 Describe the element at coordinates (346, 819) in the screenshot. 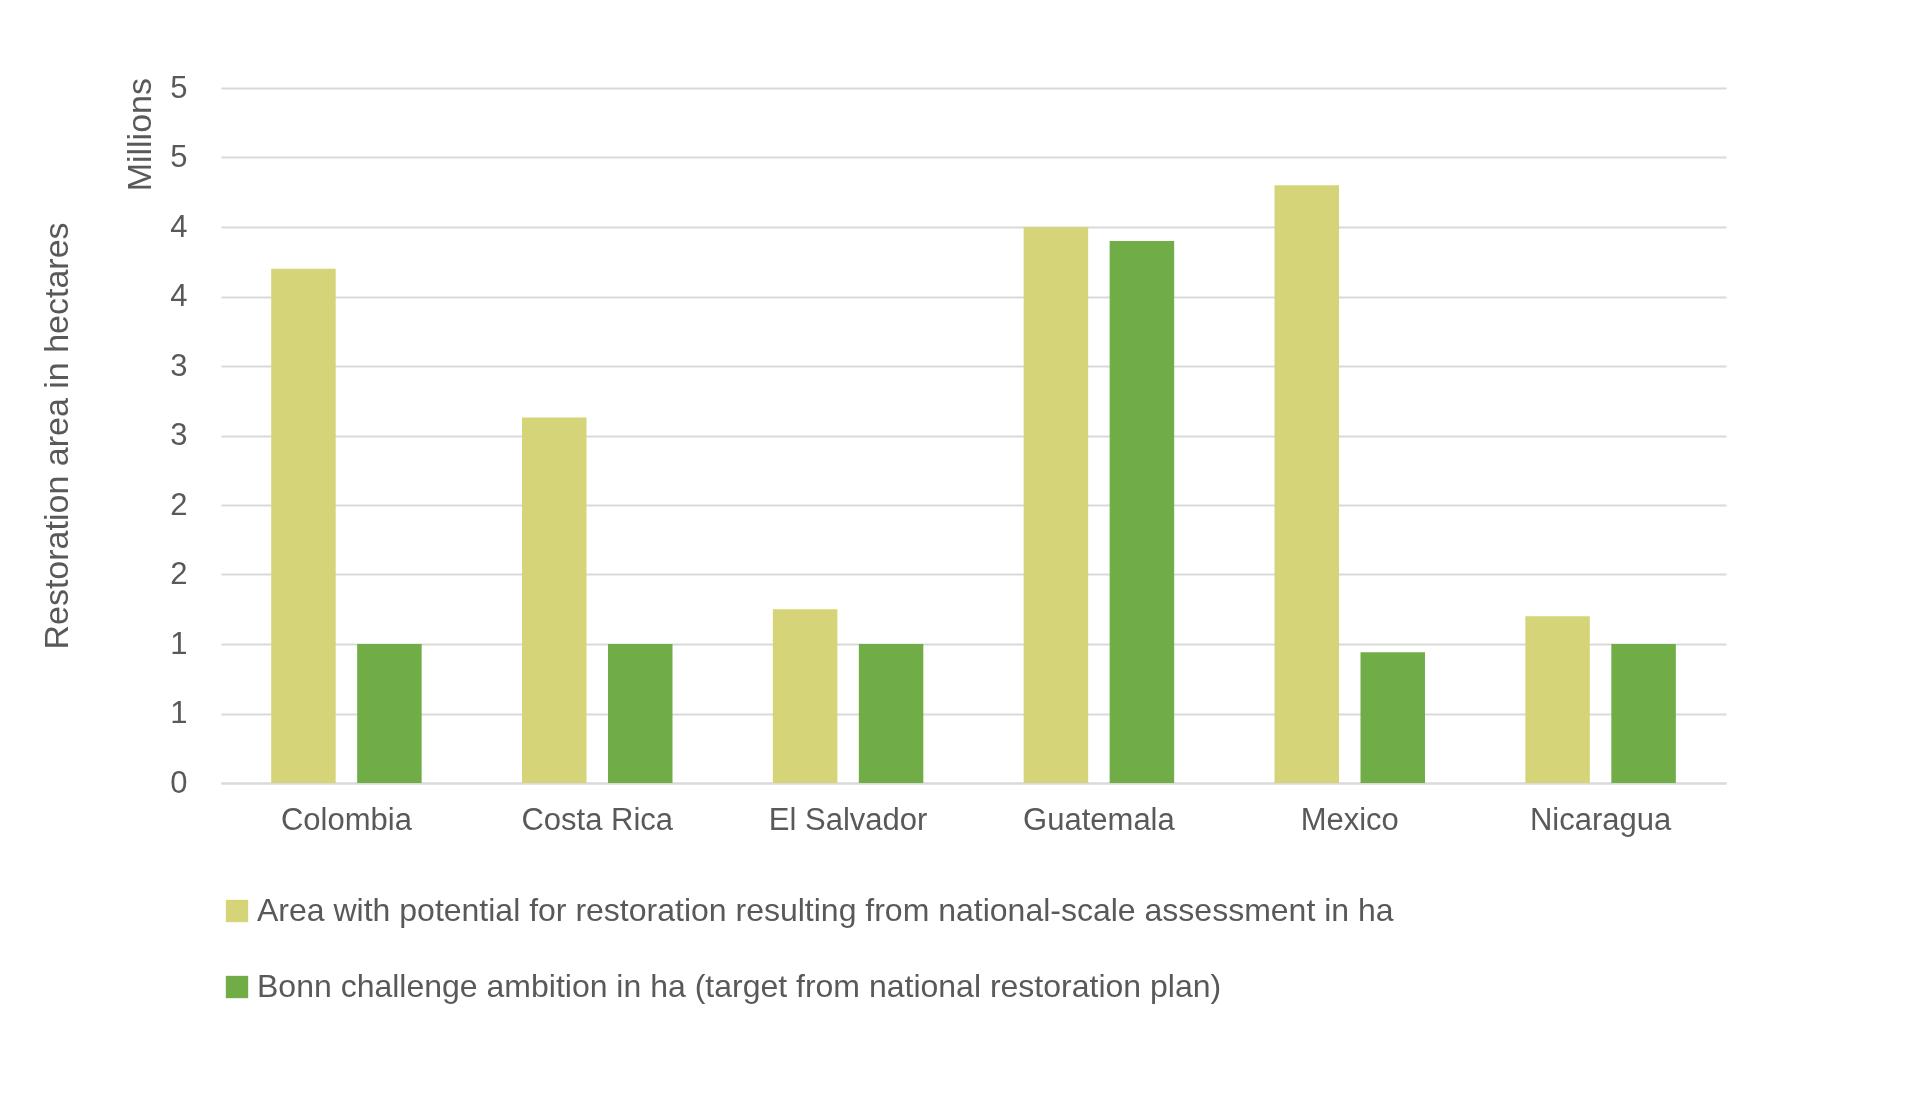

I see `x-tick-label: Colombia` at that location.